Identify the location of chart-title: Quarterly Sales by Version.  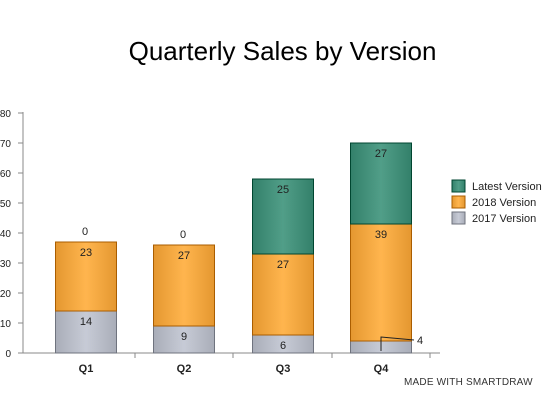
(282, 51).